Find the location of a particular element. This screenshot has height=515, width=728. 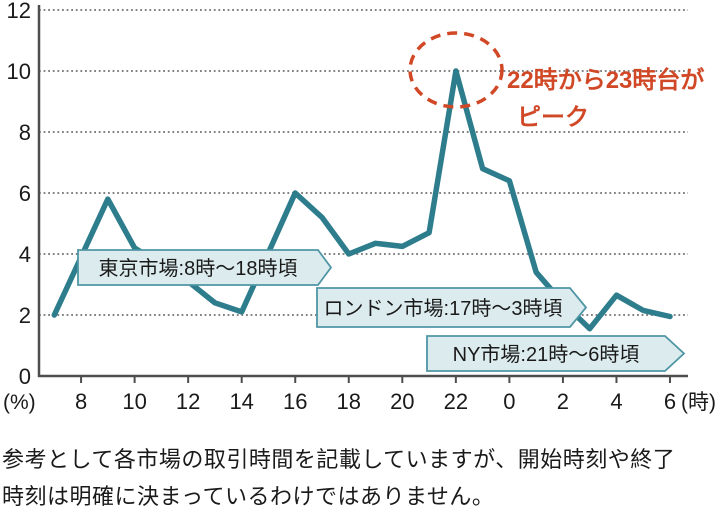

callout-box-london is located at coordinates (452, 307).